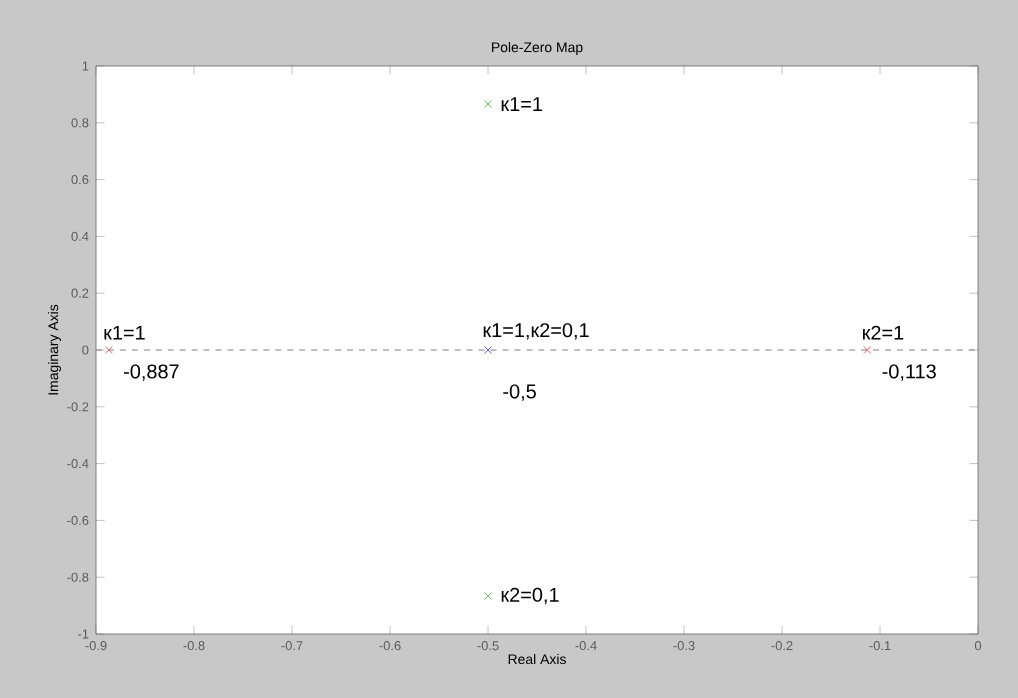 This screenshot has height=698, width=1018. What do you see at coordinates (883, 332) in the screenshot?
I see `annotation: к2=1` at bounding box center [883, 332].